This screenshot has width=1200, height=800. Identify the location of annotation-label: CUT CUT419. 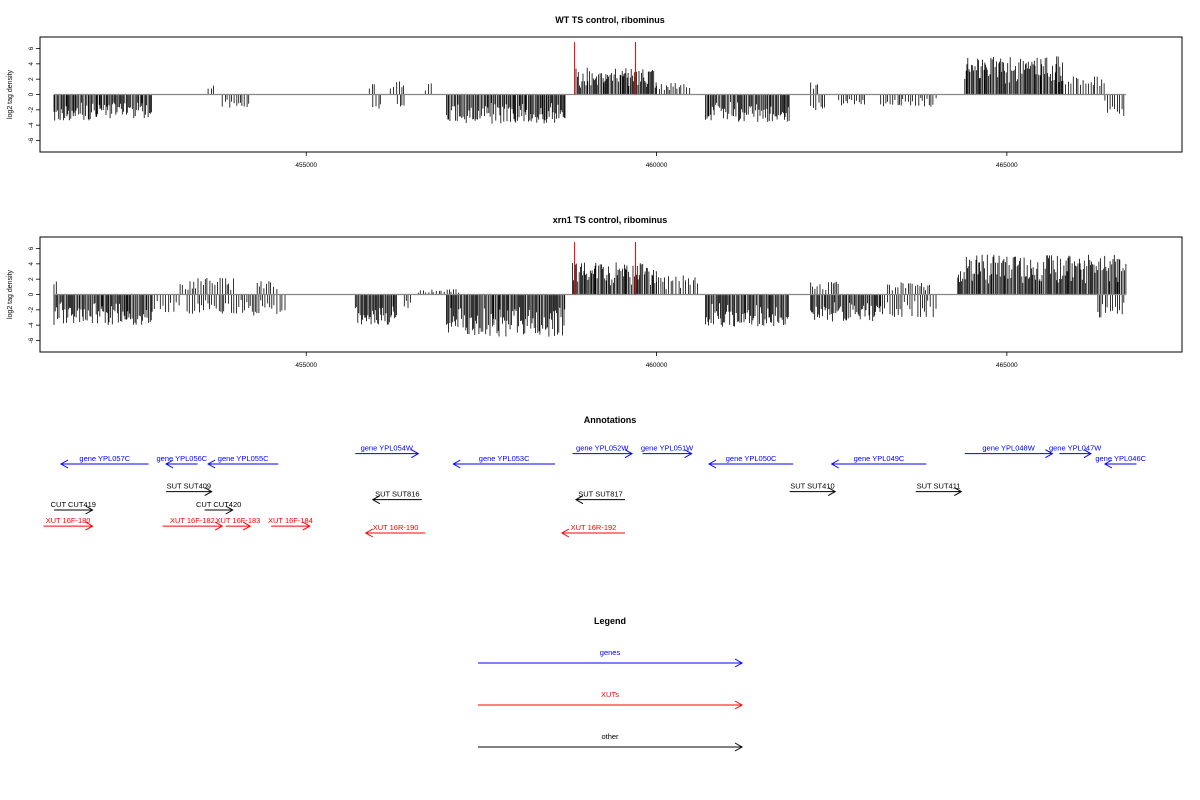
(73, 504).